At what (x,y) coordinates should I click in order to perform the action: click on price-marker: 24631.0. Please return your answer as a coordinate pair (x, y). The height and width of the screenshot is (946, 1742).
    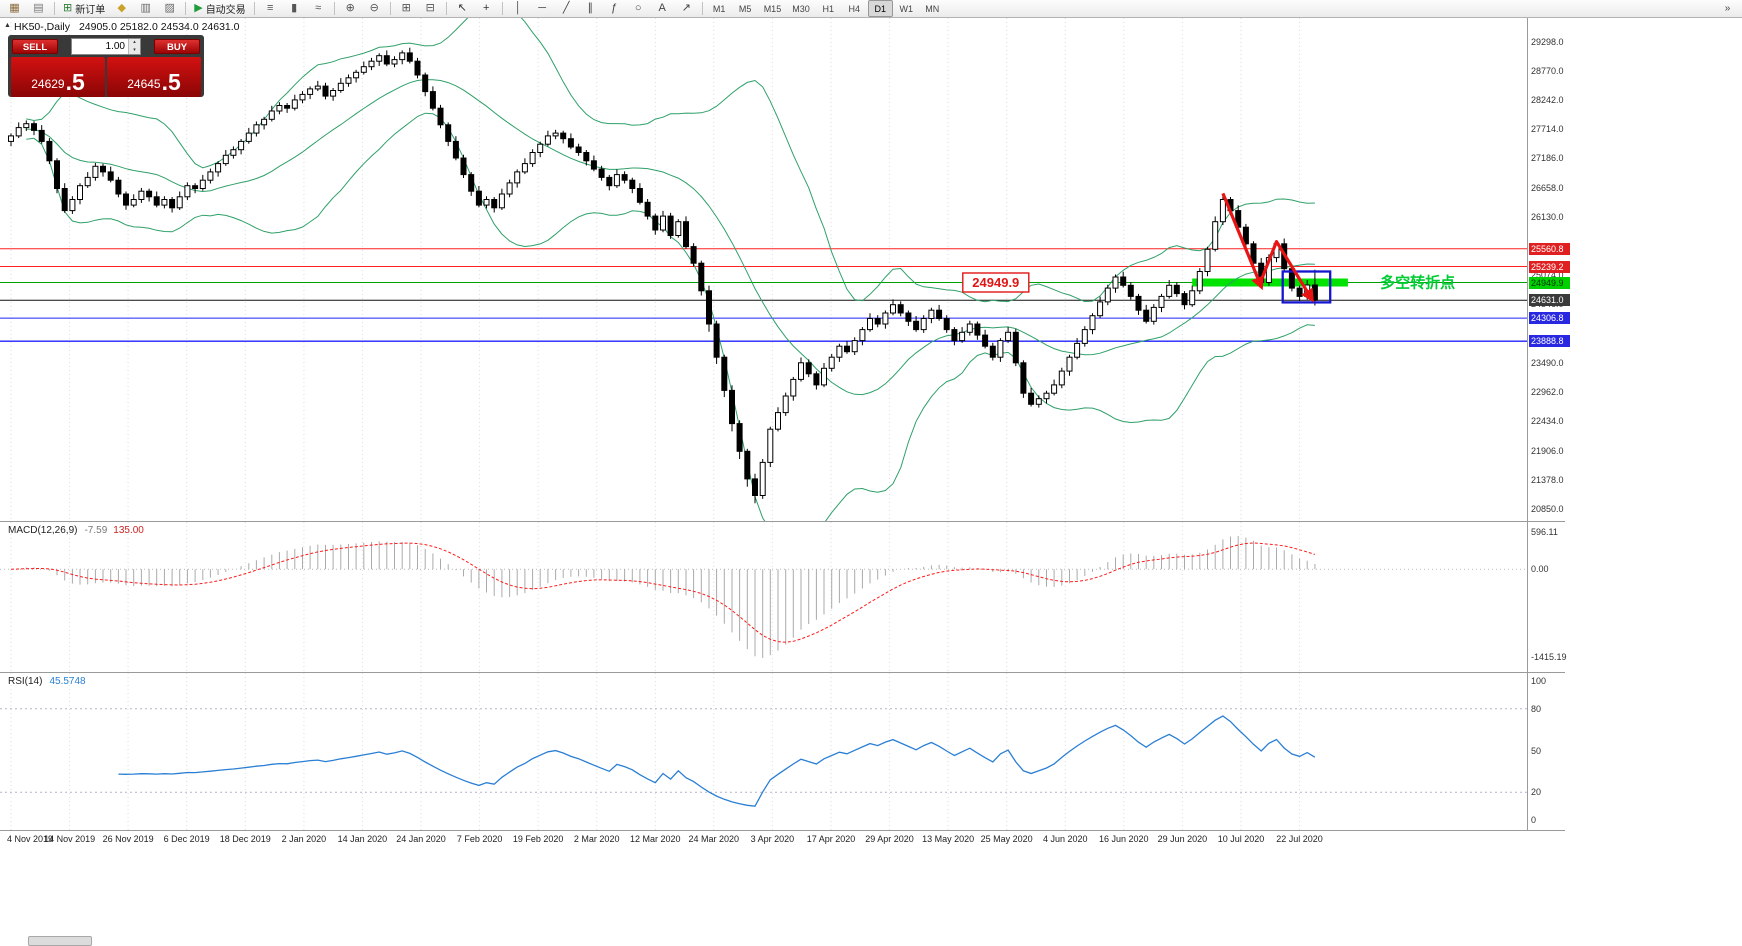
    Looking at the image, I should click on (1549, 300).